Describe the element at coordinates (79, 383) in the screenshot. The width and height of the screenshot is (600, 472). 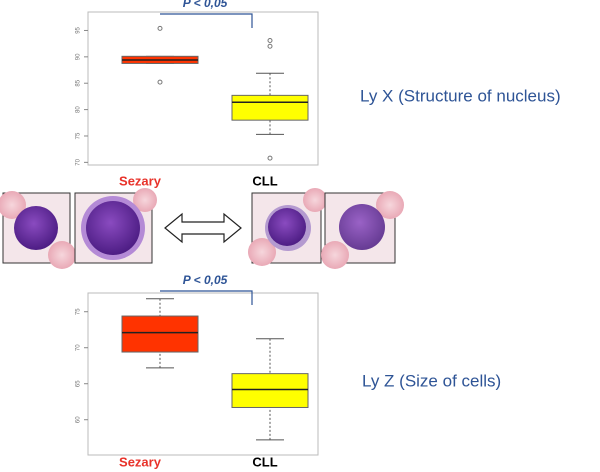
I see `y-tick-label: 65` at that location.